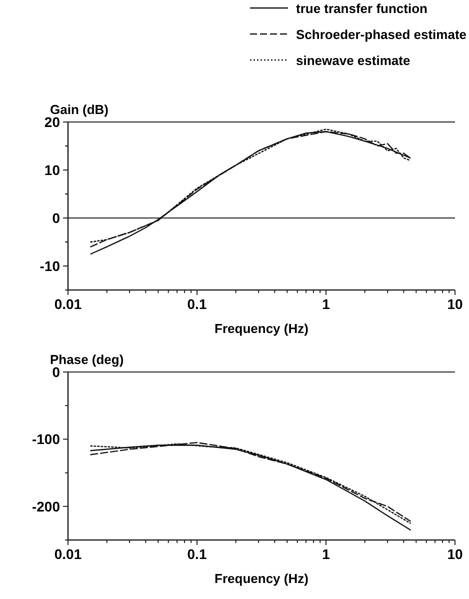 Image resolution: width=469 pixels, height=599 pixels. What do you see at coordinates (87, 359) in the screenshot?
I see `y-axis-title: Phase (deg)` at bounding box center [87, 359].